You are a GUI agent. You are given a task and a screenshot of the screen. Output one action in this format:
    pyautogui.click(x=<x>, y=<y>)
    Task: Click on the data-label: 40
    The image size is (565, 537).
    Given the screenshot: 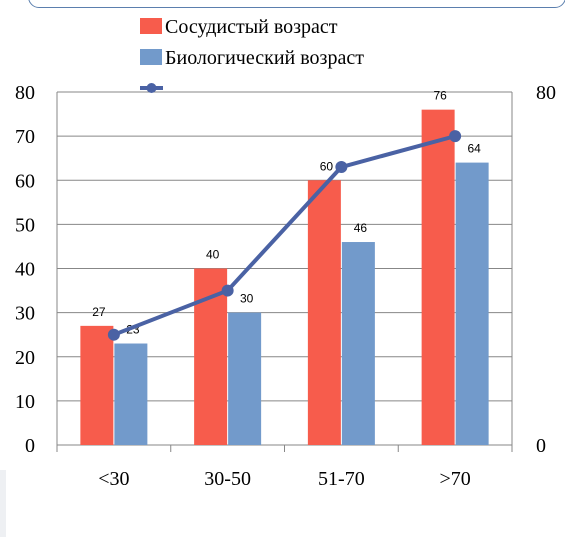 What is the action you would take?
    pyautogui.click(x=213, y=255)
    